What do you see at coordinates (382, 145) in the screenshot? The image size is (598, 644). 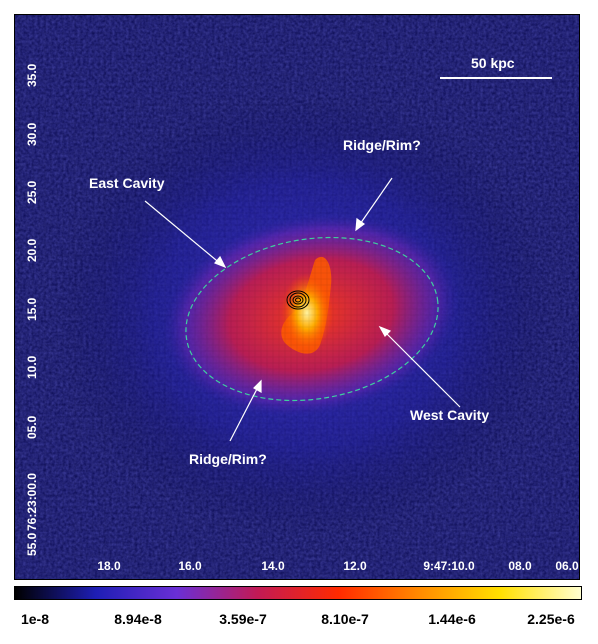 I see `ridge-top-label: Ridge/Rim?` at bounding box center [382, 145].